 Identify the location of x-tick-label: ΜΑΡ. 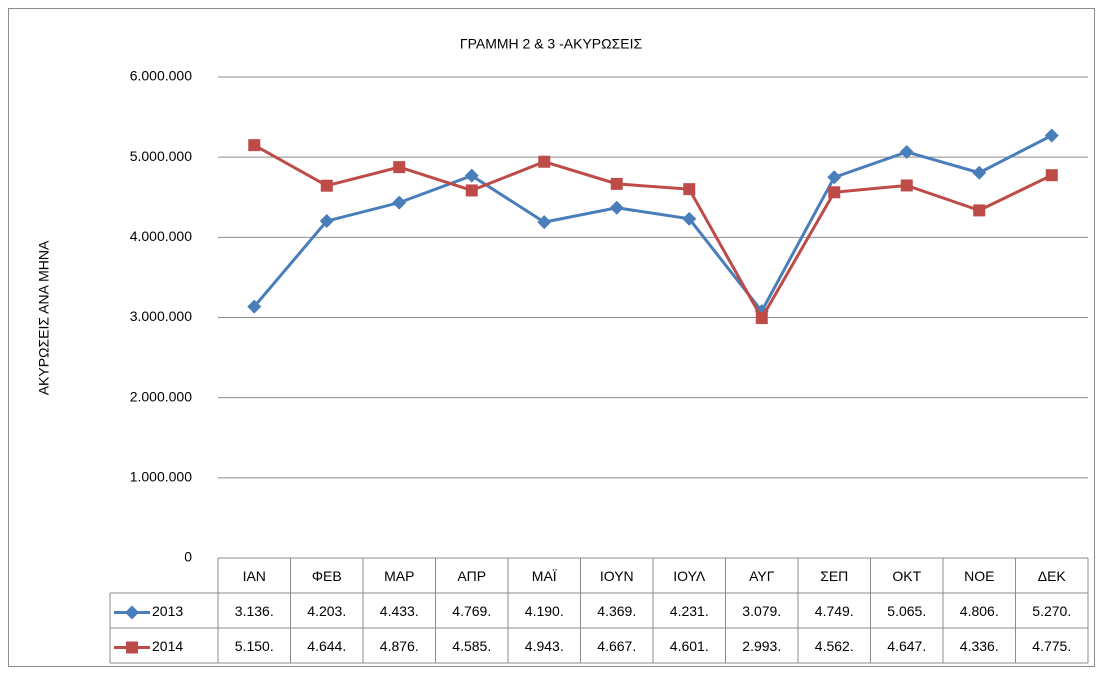
(399, 576).